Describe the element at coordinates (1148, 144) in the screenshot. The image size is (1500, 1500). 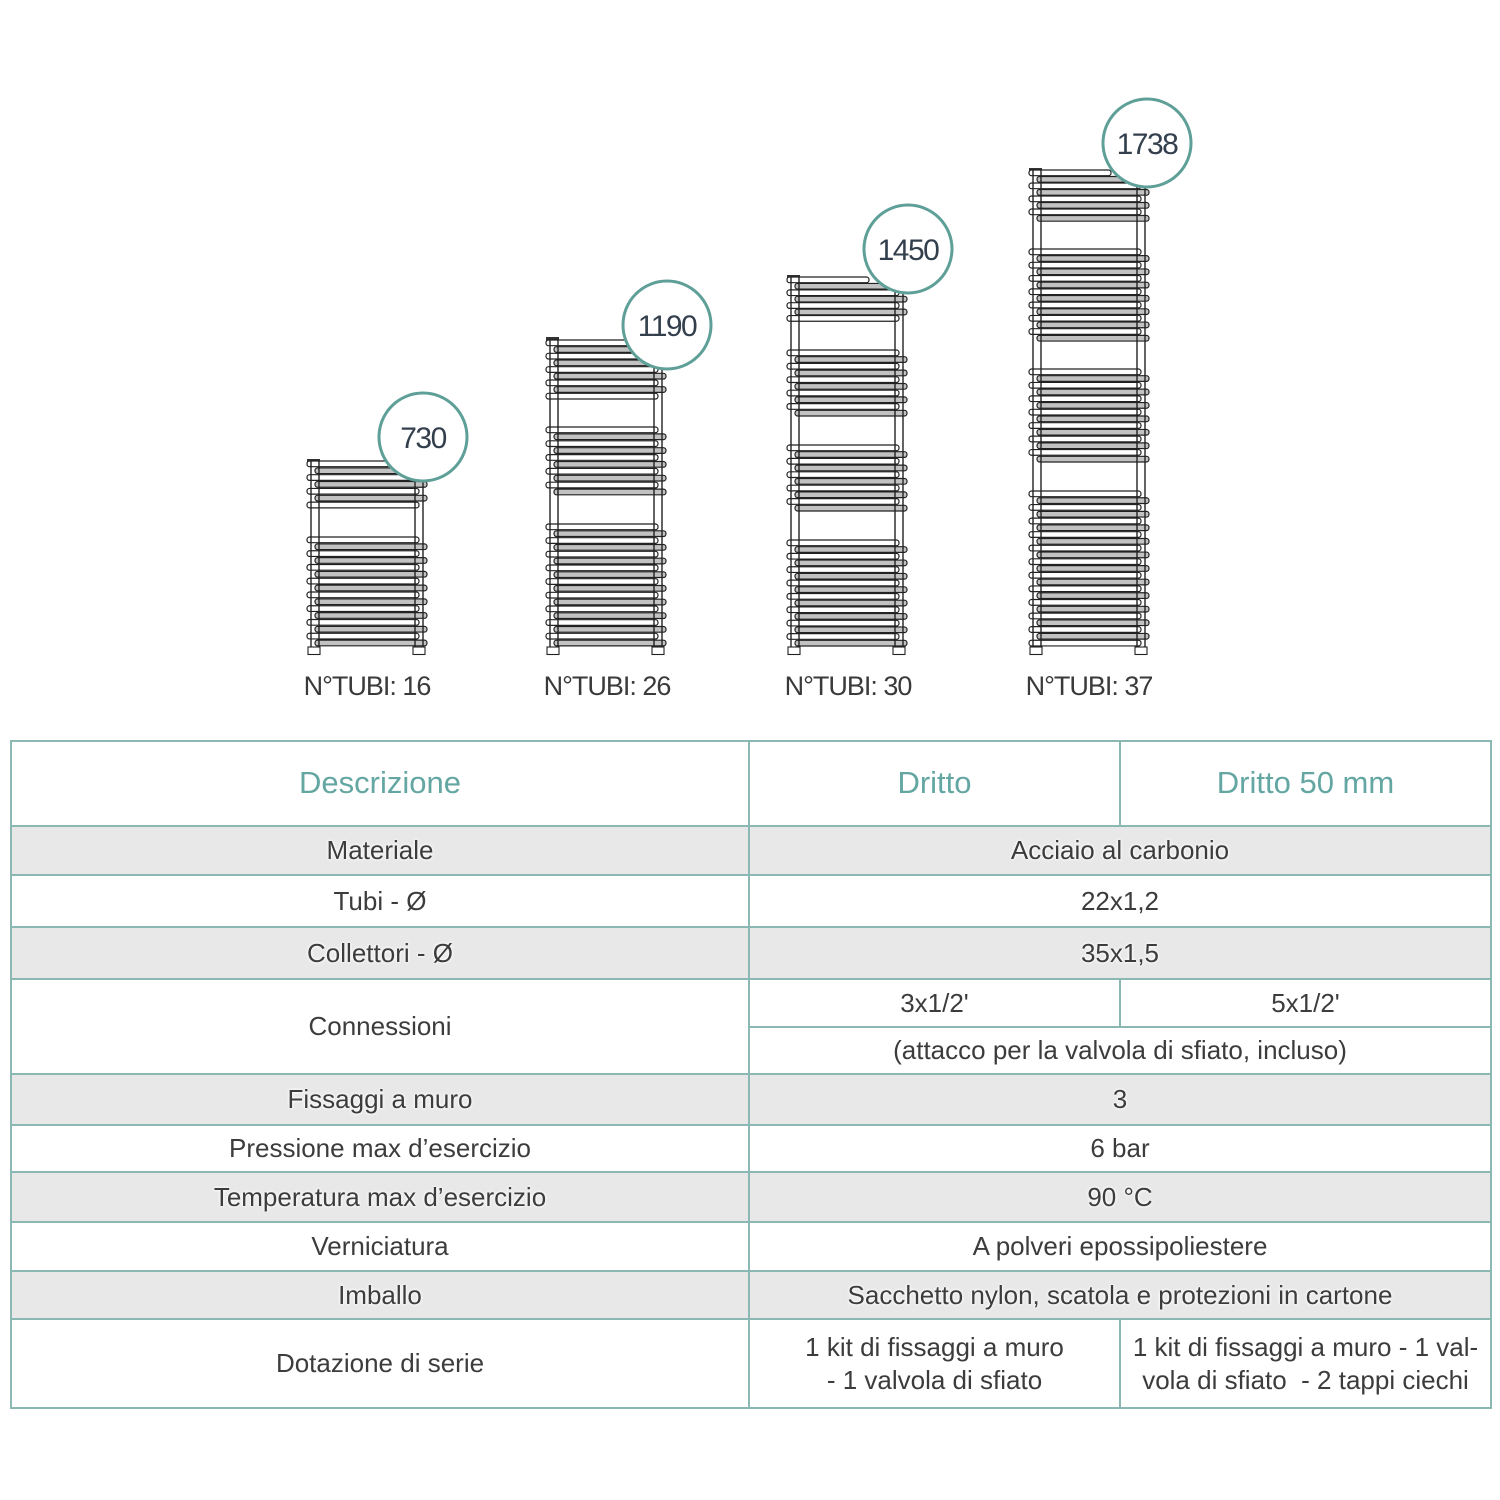
I see `svg-text: 1738` at that location.